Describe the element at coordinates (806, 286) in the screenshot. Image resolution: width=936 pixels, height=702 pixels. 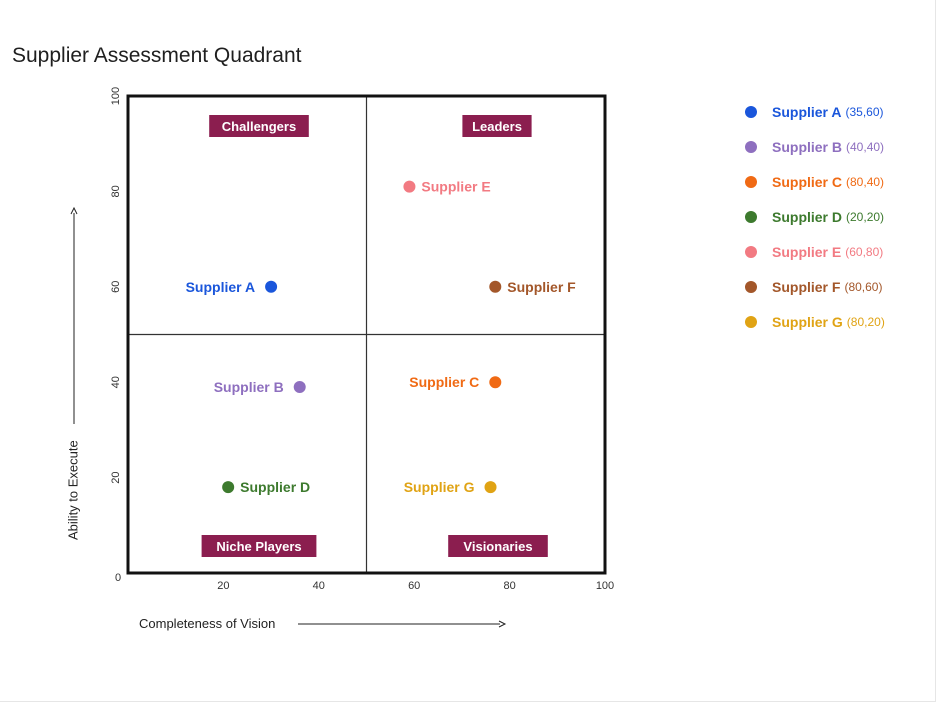
I see `legend-name: Supplier F` at that location.